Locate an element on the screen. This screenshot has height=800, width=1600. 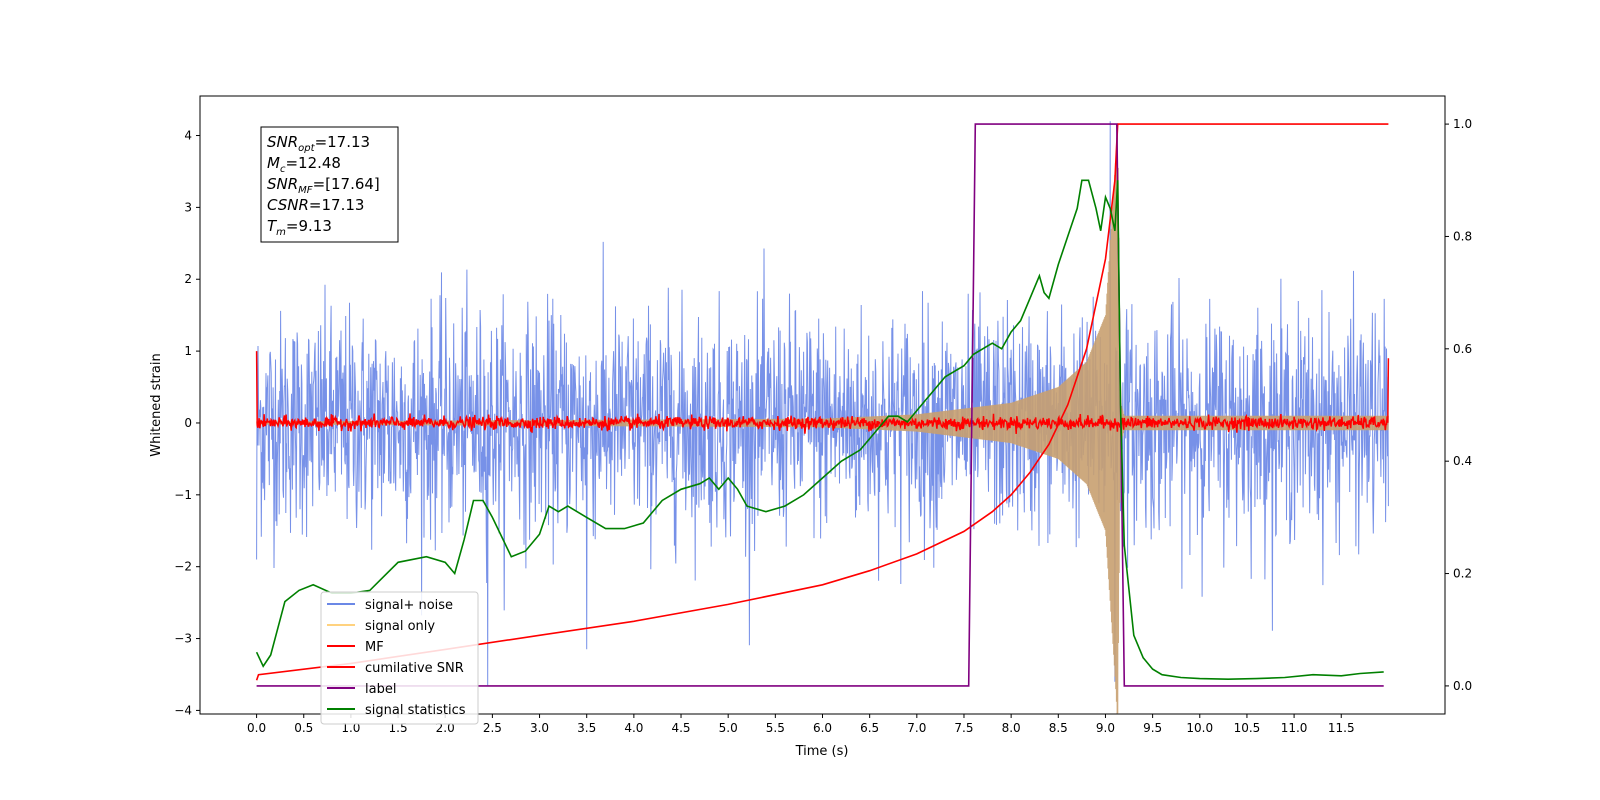
x-tick-label: 6.5 is located at coordinates (869, 728).